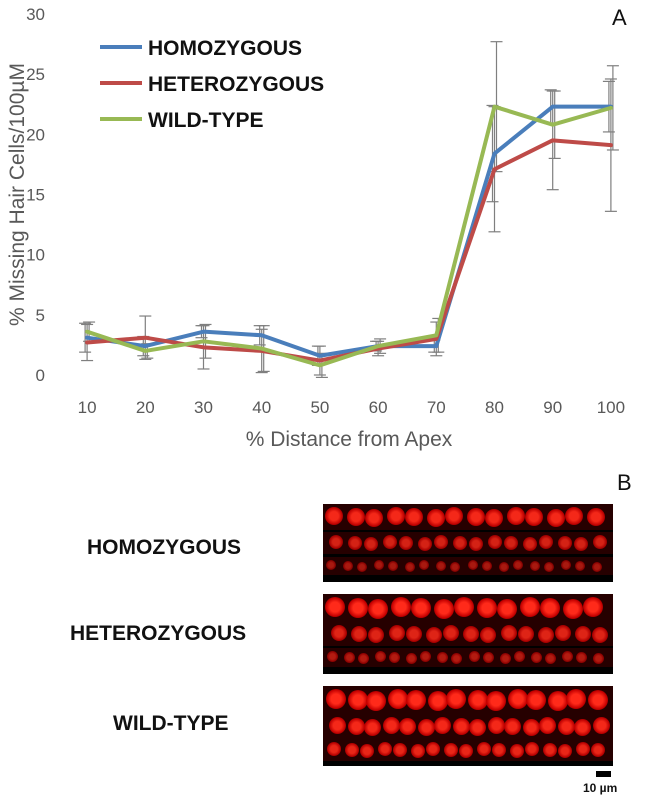  Describe the element at coordinates (611, 407) in the screenshot. I see `x-tick-label: 100` at that location.